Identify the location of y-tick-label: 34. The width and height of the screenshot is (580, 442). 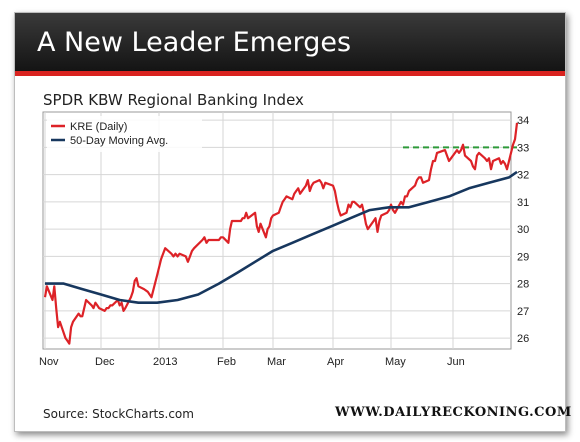
(523, 121).